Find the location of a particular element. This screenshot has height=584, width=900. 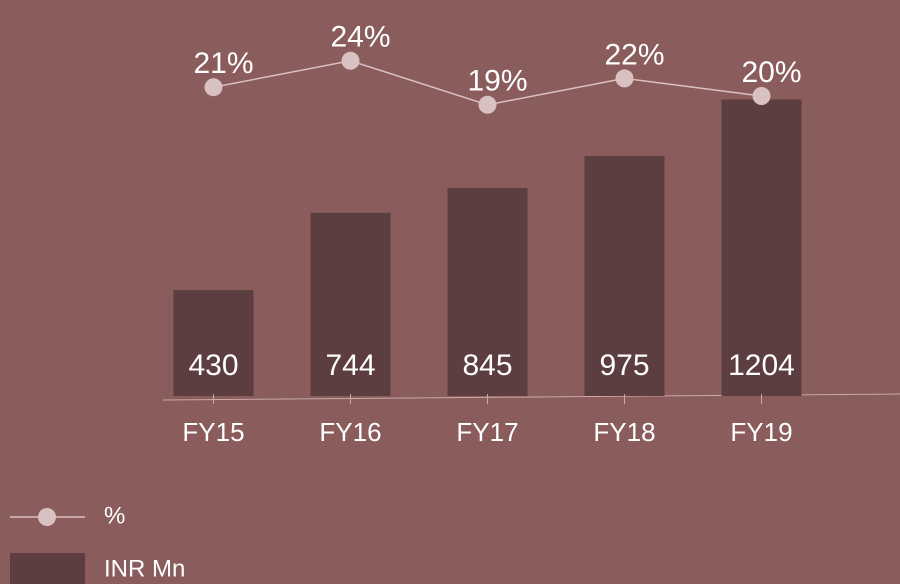

bar-value-label: 744 is located at coordinates (350, 365).